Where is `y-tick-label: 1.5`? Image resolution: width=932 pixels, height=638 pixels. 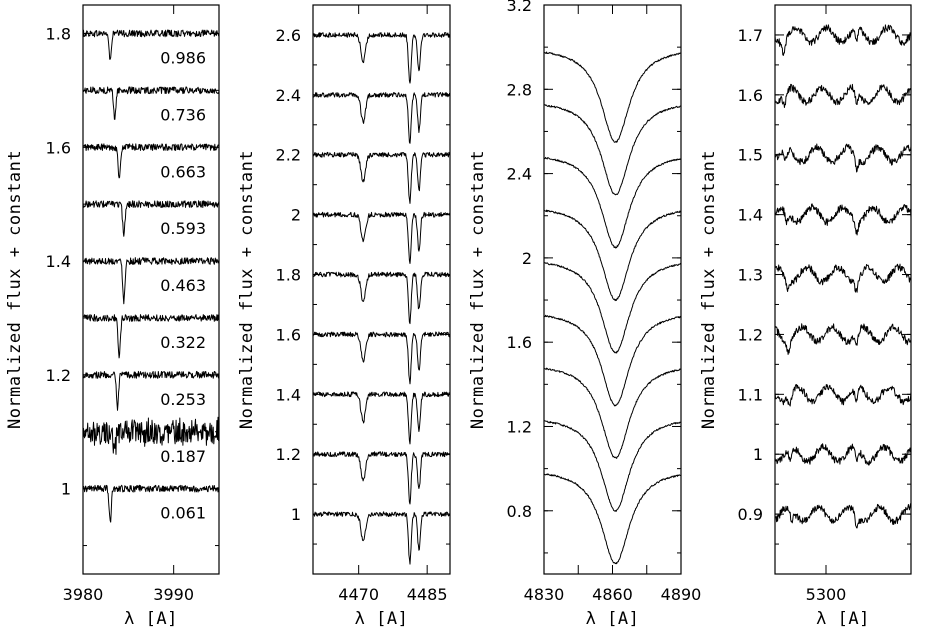
y-tick-label: 1.5 is located at coordinates (750, 155).